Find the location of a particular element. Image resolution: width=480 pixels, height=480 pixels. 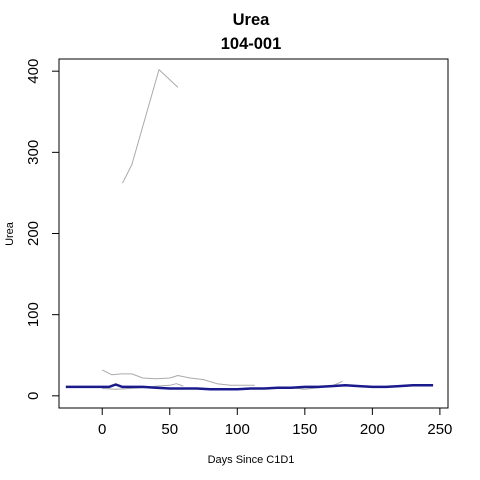

x-axis-label: Days Since C1D1 is located at coordinates (251, 460).